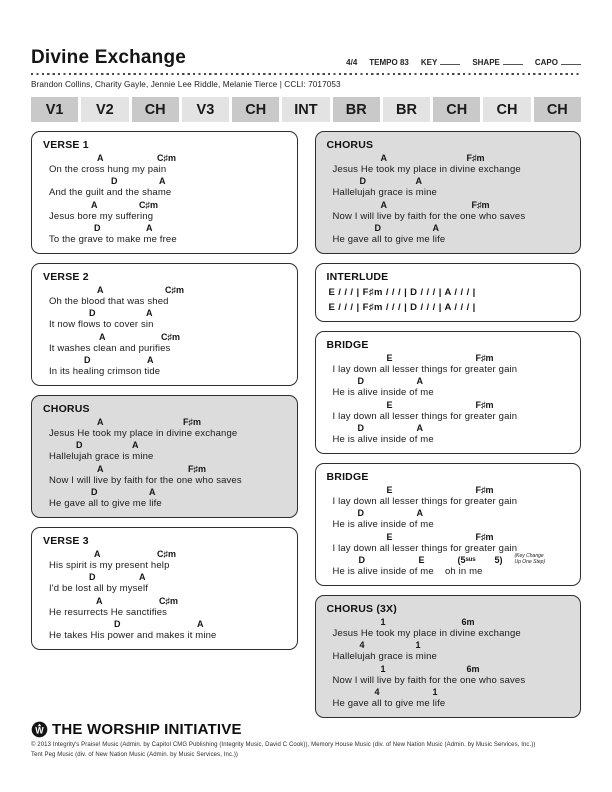  I want to click on chord-lyric-line: A C♯m His spirit is my present help, so click(164, 559).